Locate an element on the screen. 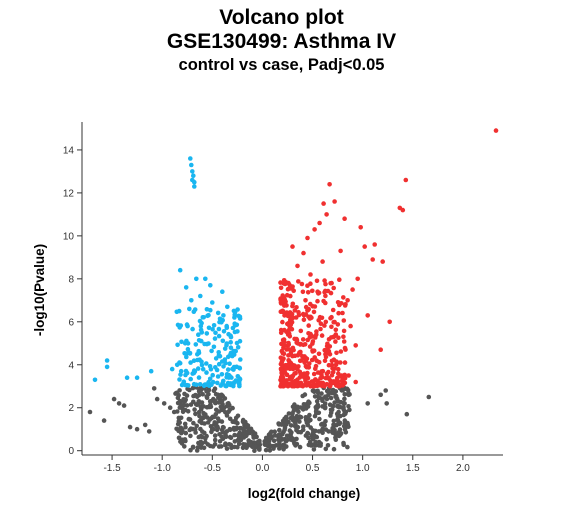 The height and width of the screenshot is (519, 563). chart-subtitle: GSE130499: Asthma IV is located at coordinates (281, 41).